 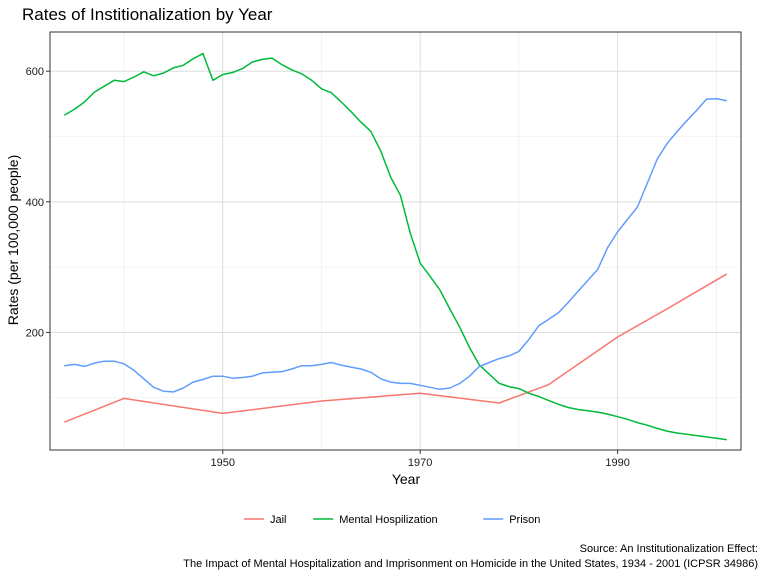 What do you see at coordinates (420, 463) in the screenshot?
I see `x-tick-label: 1970` at bounding box center [420, 463].